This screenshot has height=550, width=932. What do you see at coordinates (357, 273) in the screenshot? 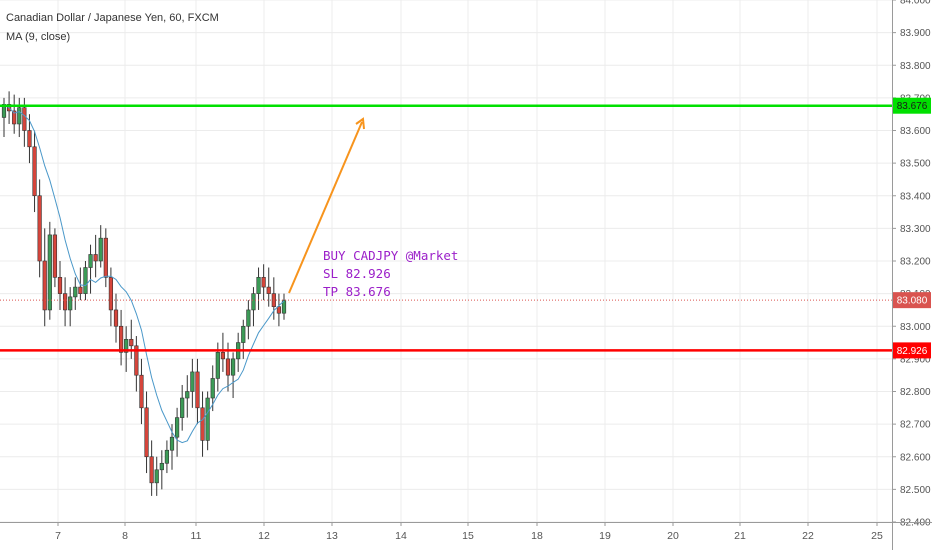
I see `trade-note-line-2: SL 82.926` at bounding box center [357, 273].